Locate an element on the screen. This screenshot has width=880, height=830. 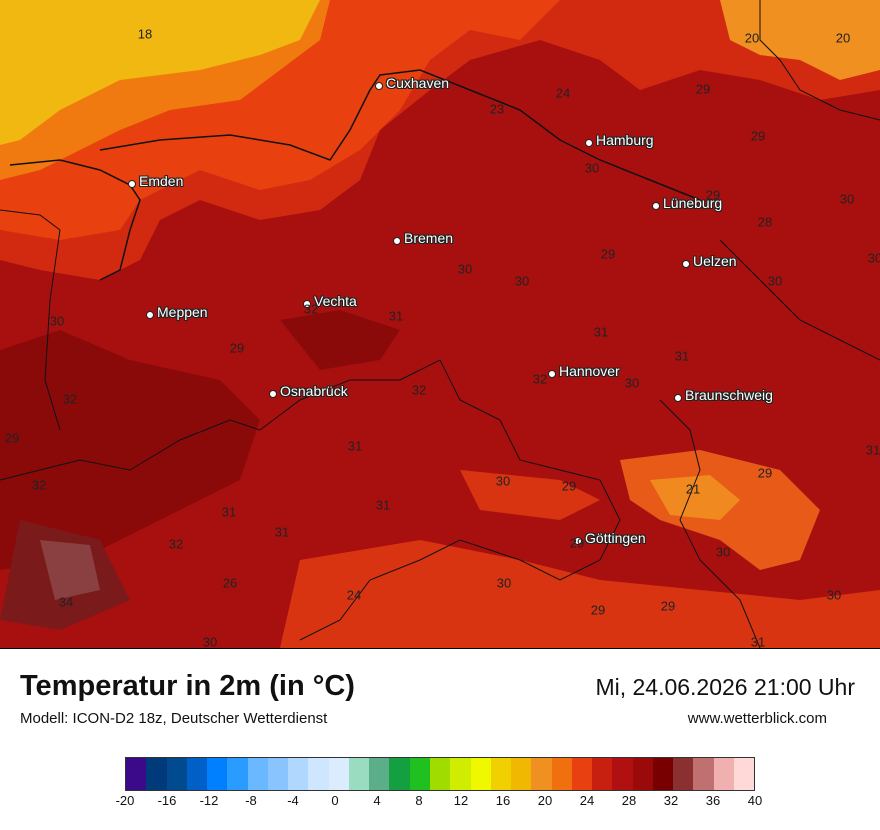
city-label: Vechta is located at coordinates (335, 301).